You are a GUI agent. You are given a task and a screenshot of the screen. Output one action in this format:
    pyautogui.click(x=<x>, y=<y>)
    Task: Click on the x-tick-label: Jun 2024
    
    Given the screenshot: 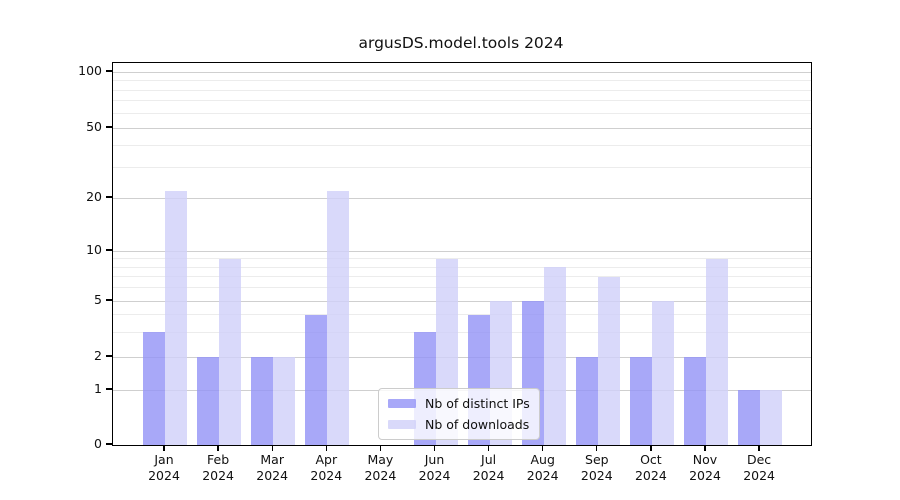 What is the action you would take?
    pyautogui.click(x=434, y=467)
    